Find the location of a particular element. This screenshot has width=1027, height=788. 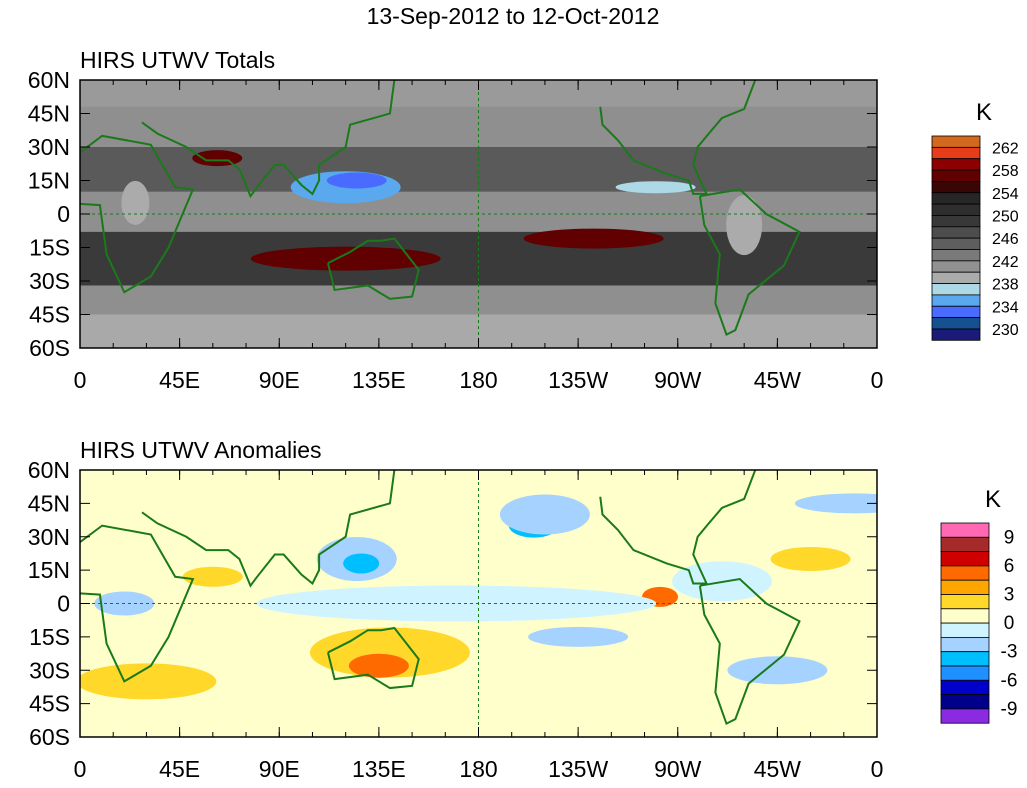

figure-title: 13-Sep-2012 to 12-Oct-2012 is located at coordinates (513, 16).